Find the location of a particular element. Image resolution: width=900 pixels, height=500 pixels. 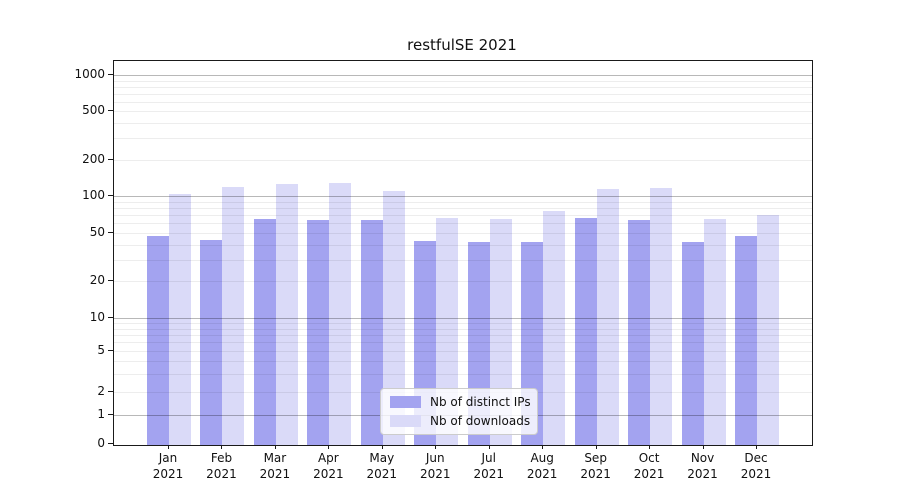

bar-sep-distinct-ips is located at coordinates (585, 331).